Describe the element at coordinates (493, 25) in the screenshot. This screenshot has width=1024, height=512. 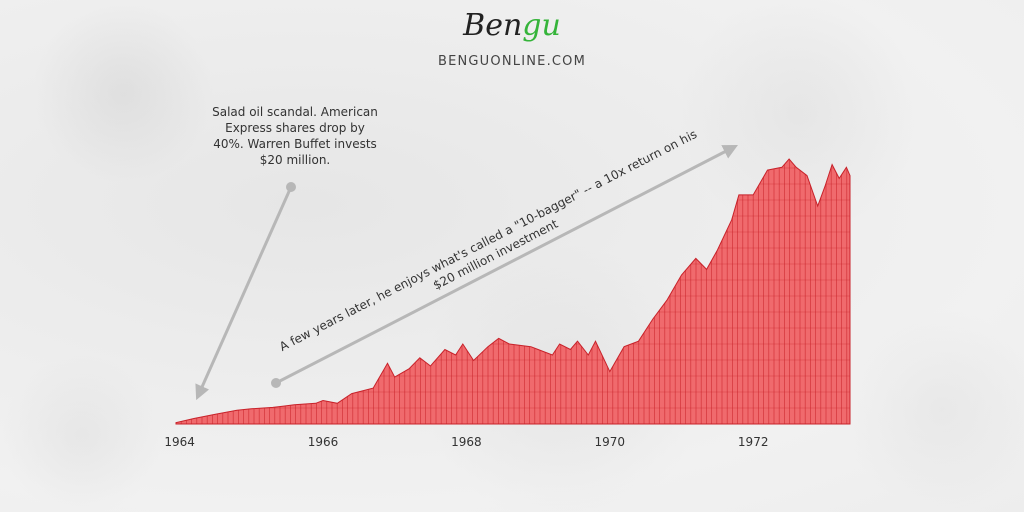
I see `logo-main-text: Ben` at that location.